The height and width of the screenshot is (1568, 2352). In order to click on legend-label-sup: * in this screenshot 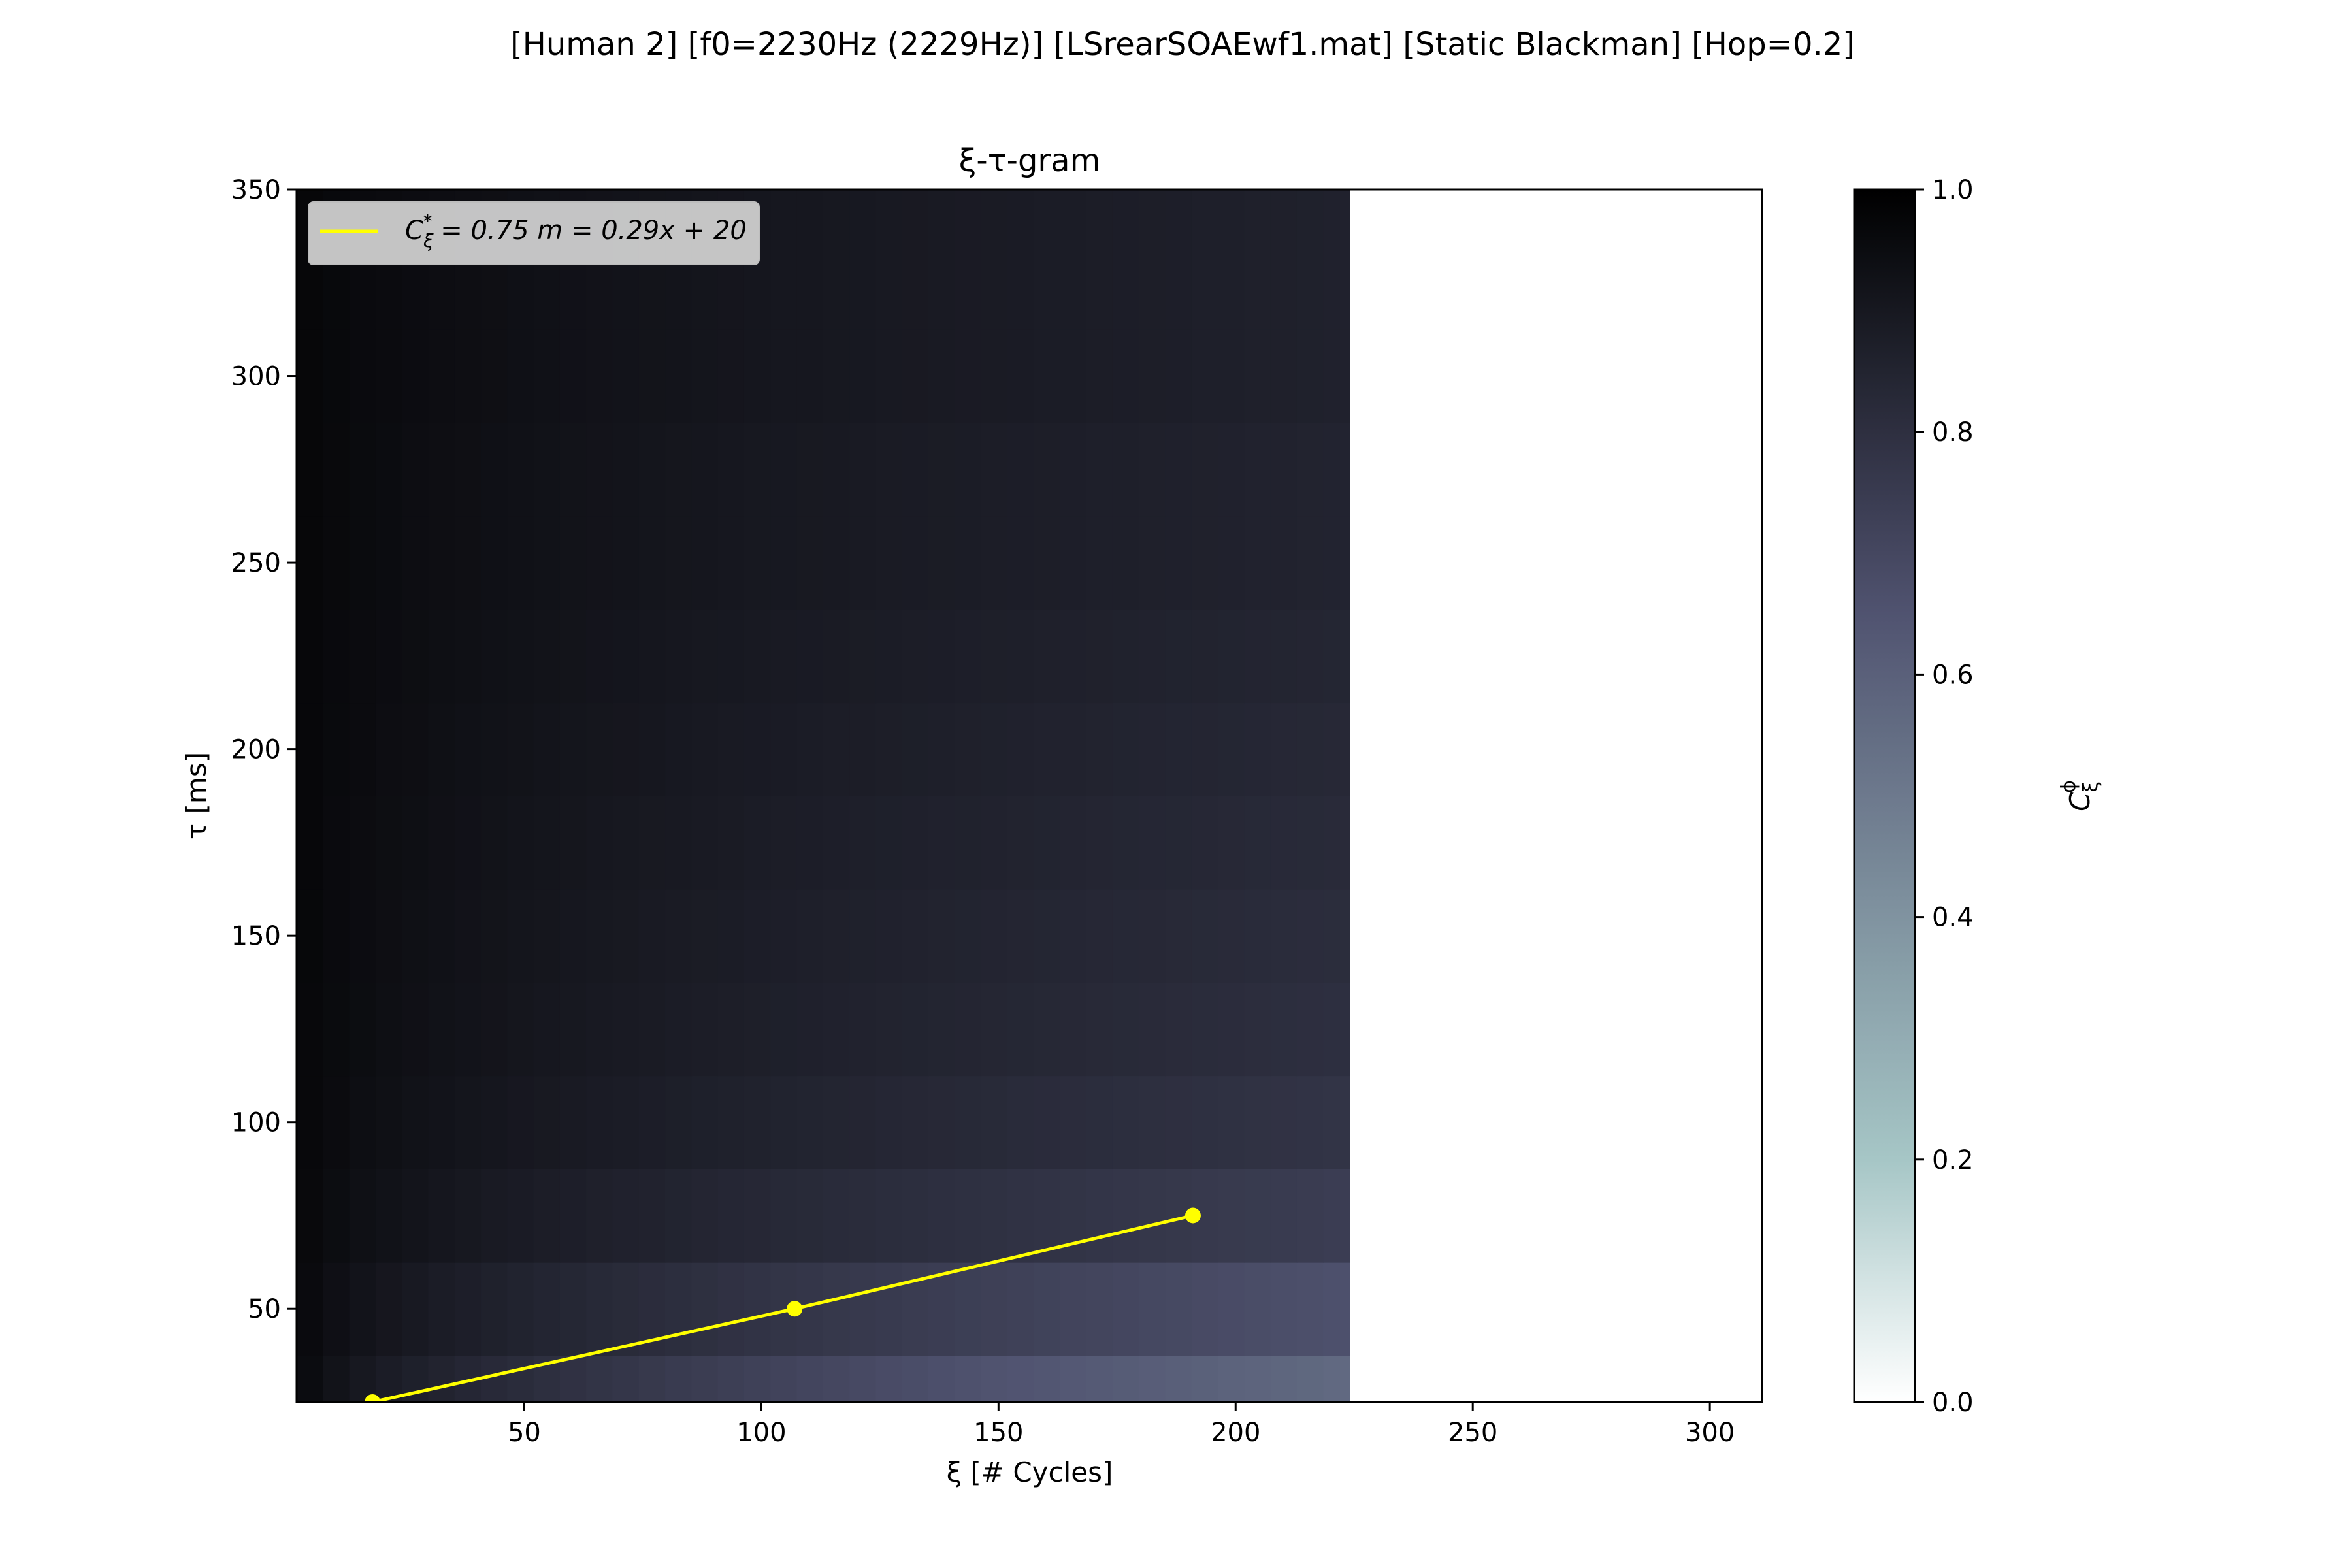, I will do `click(428, 221)`.